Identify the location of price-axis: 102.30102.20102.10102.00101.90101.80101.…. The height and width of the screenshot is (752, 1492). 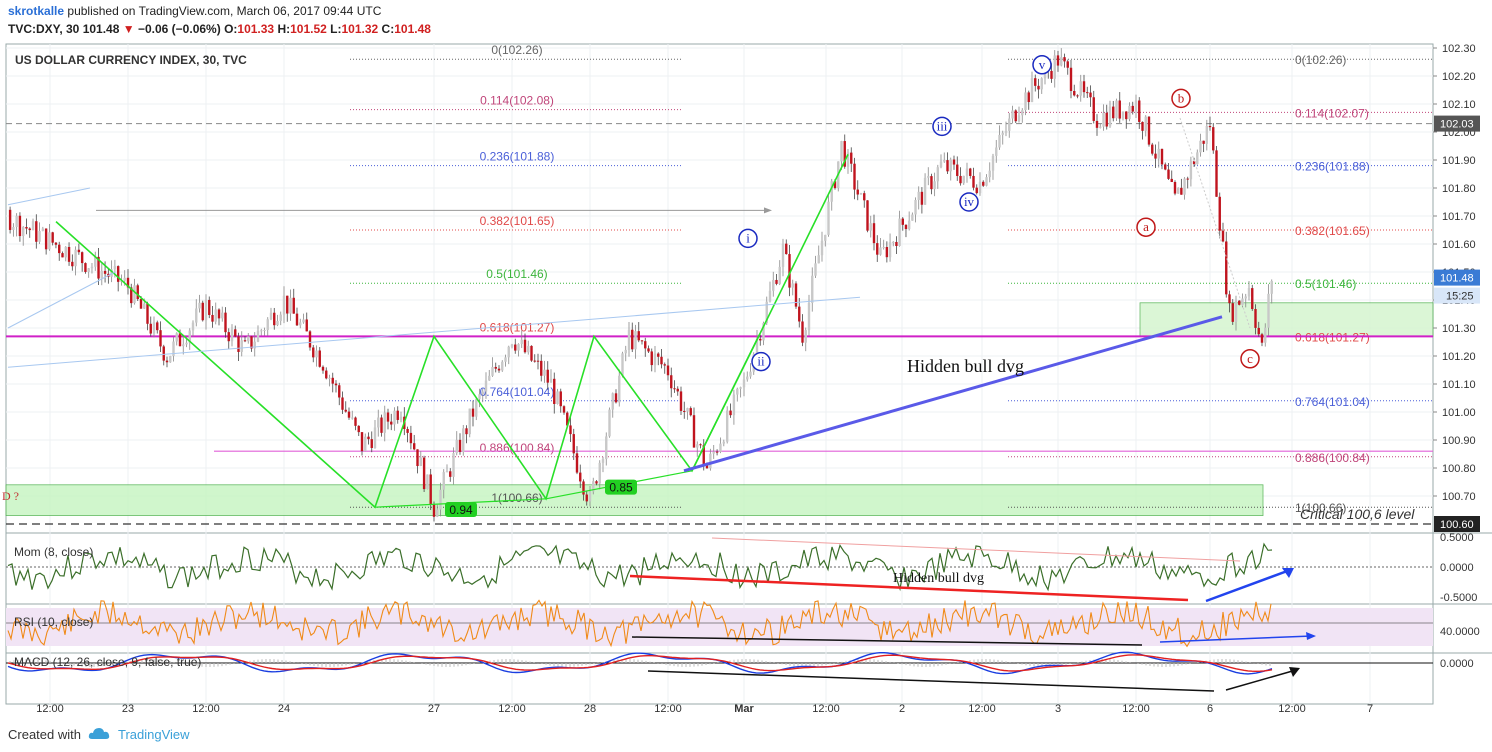
(1456, 356).